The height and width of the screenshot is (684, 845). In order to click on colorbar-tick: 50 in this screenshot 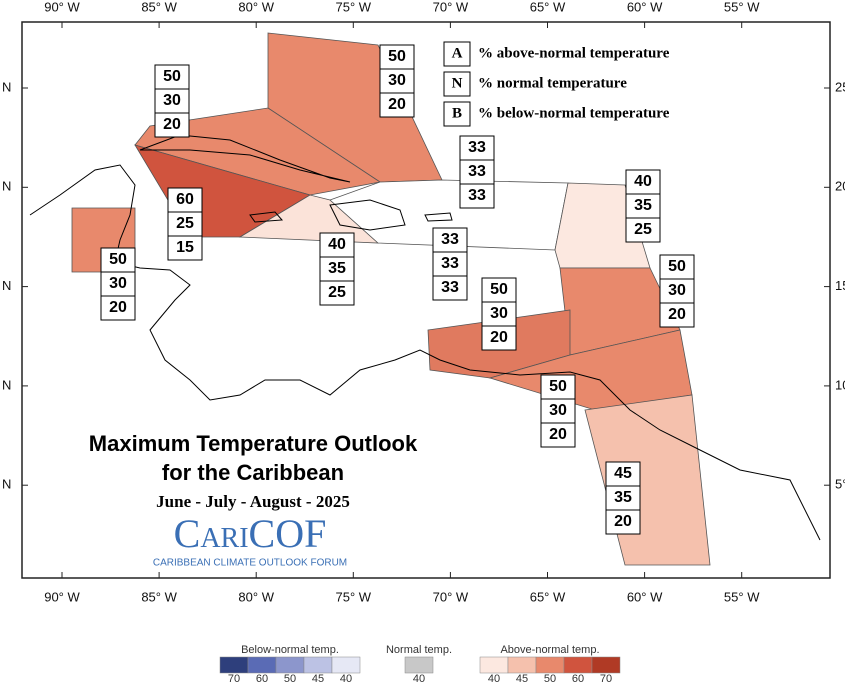, I will do `click(290, 678)`.